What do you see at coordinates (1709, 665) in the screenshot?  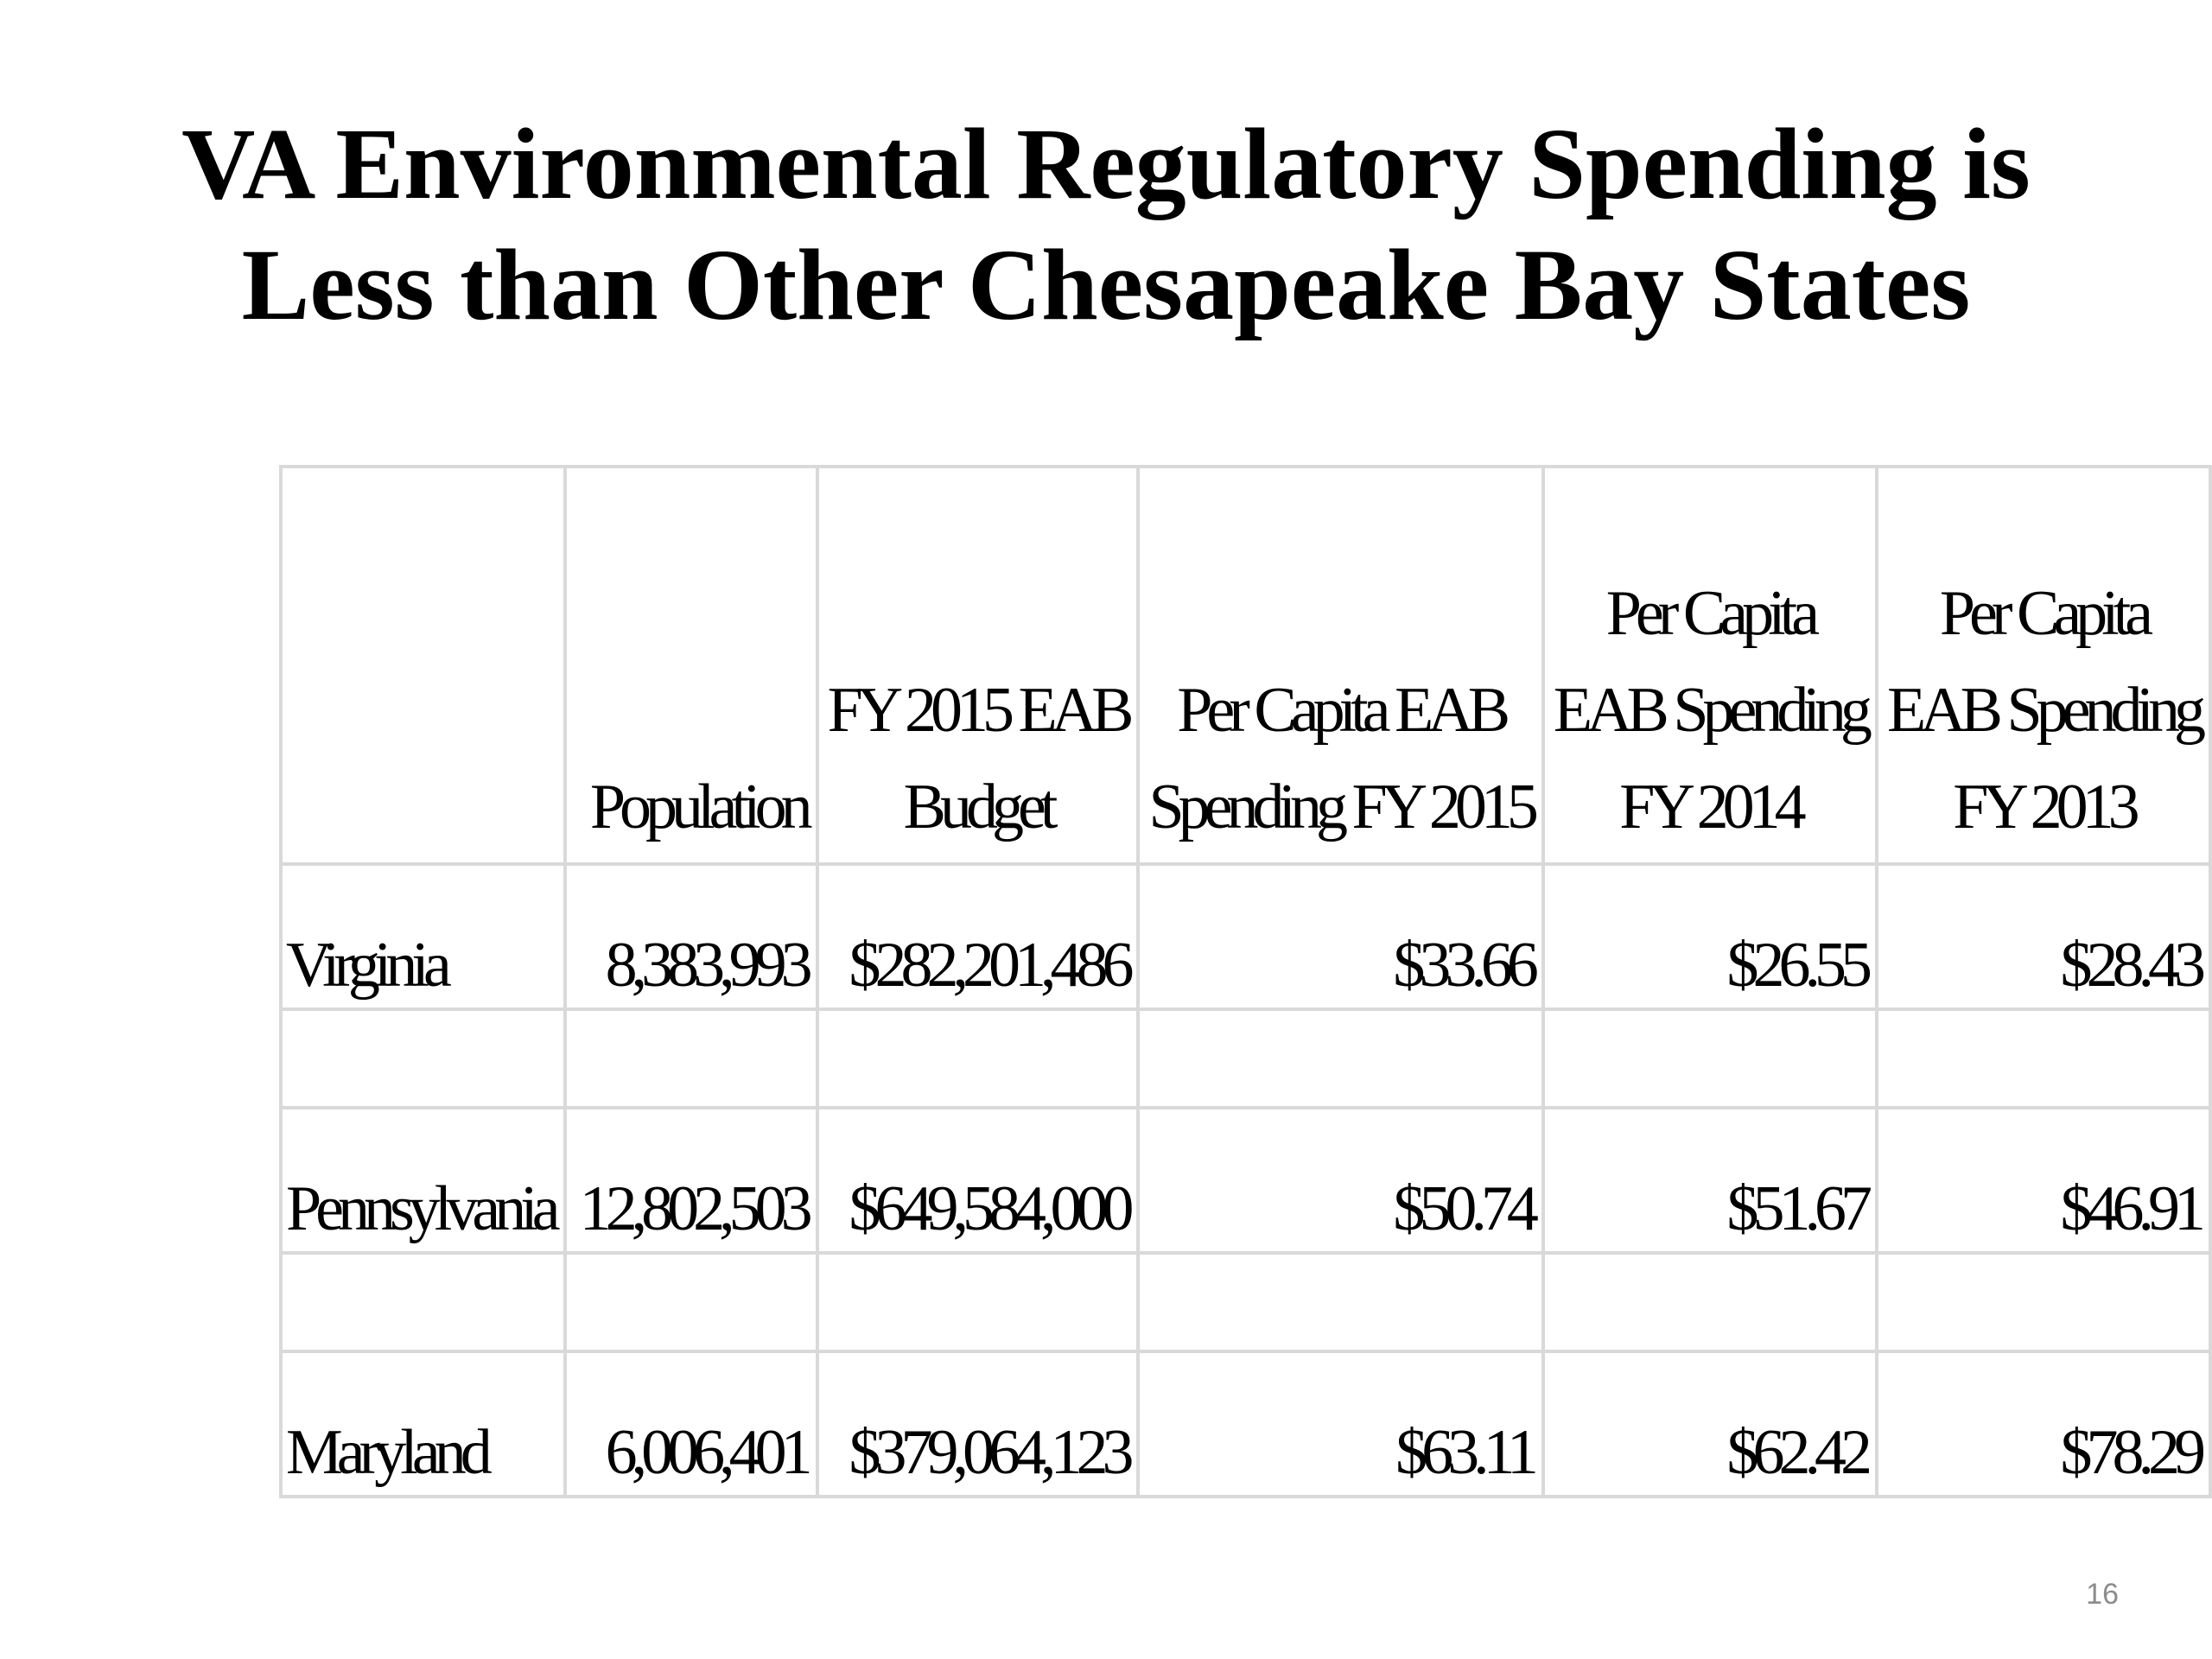 I see `header-cell-per-capita-2014: Per Capita EAB Spending FY 2014` at bounding box center [1709, 665].